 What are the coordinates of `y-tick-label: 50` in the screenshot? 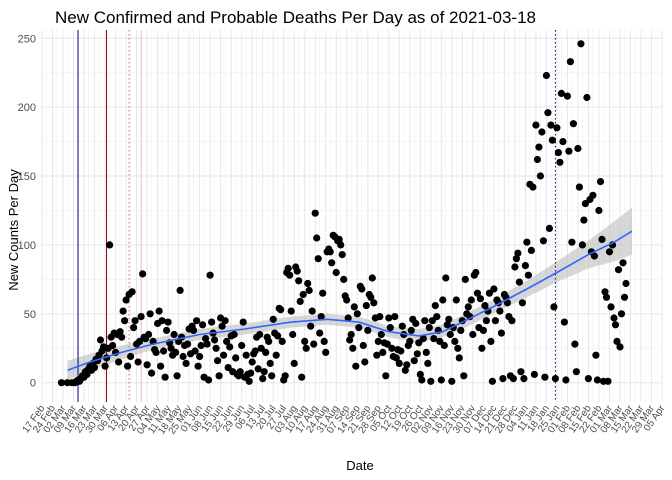 It's located at (30, 315).